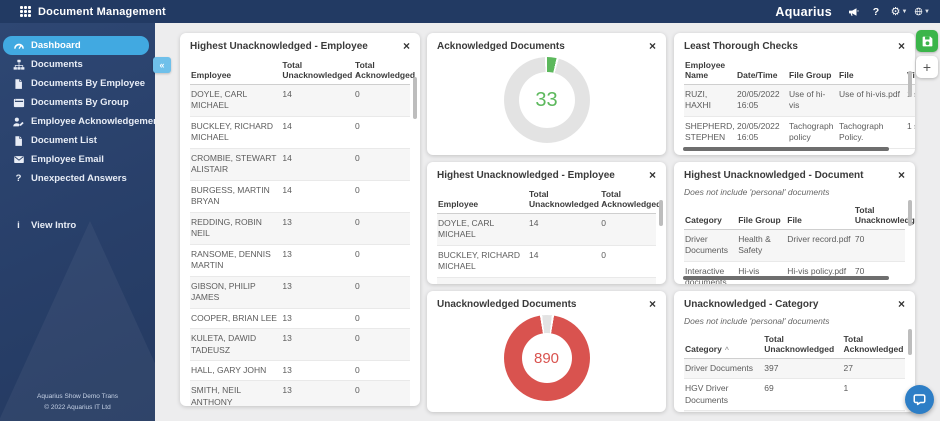 The image size is (940, 421). Describe the element at coordinates (25, 11) in the screenshot. I see `app-grid-icon` at that location.